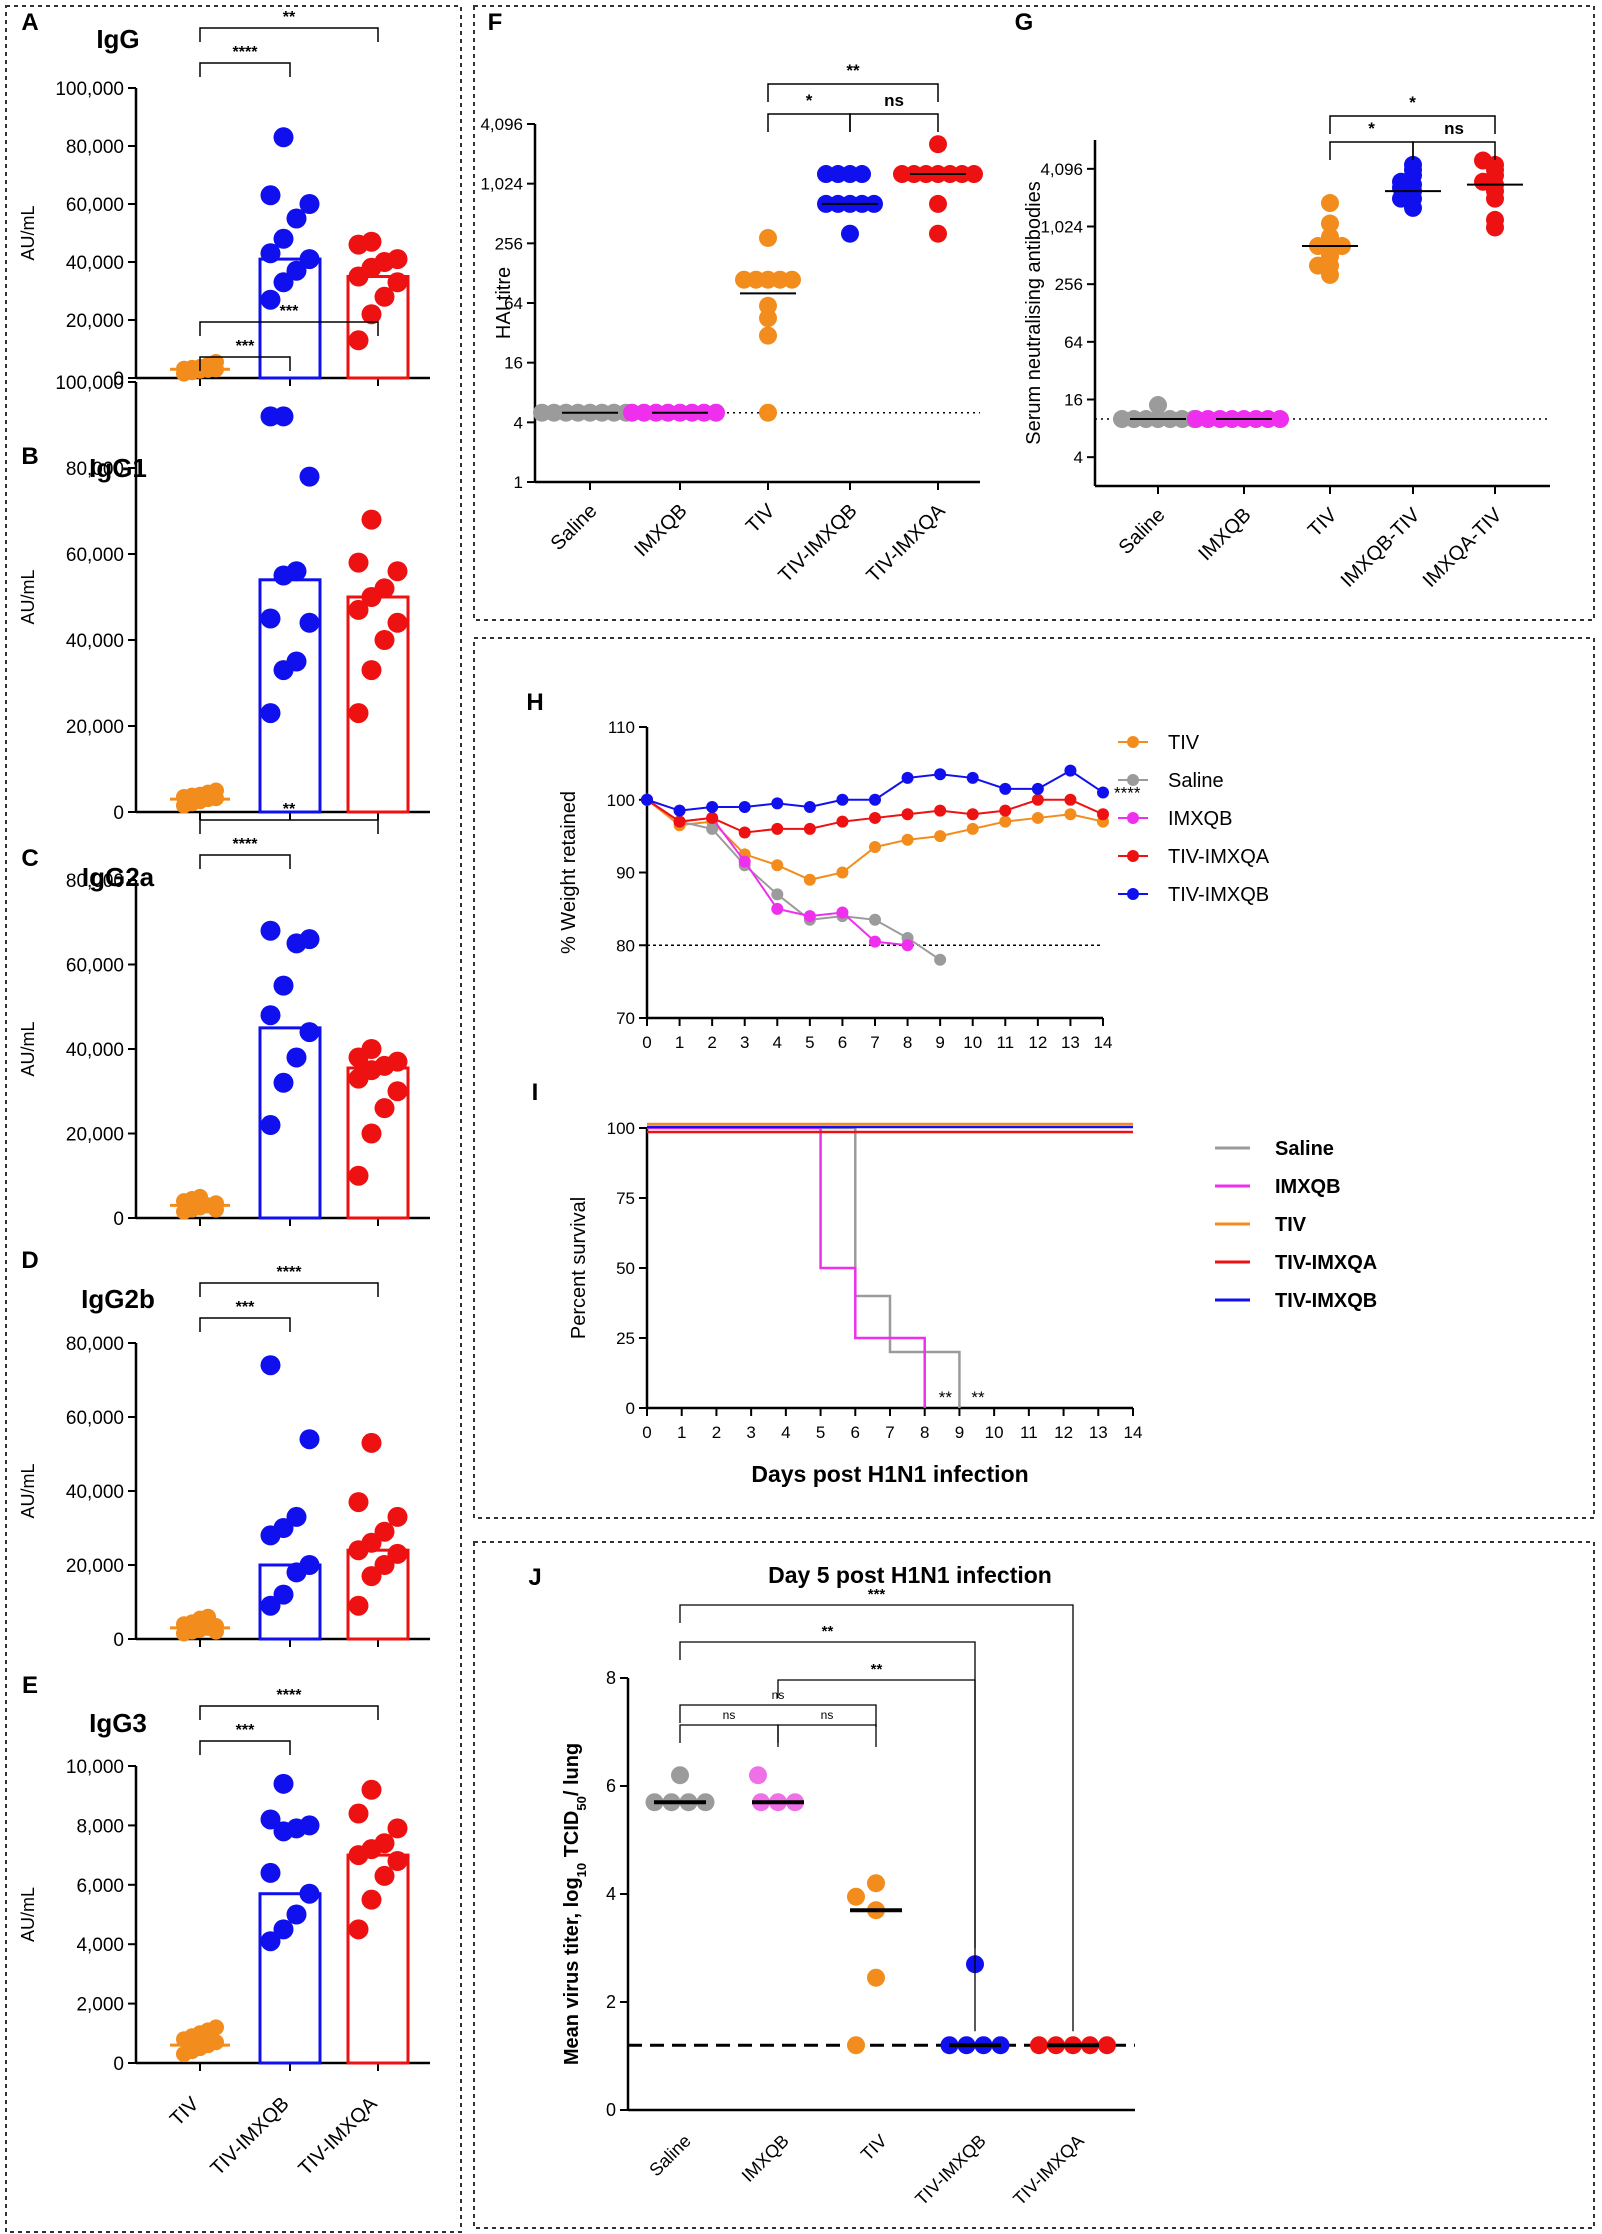 The width and height of the screenshot is (1602, 2234). I want to click on legend-label: TIV-IMXQA, so click(1219, 857).